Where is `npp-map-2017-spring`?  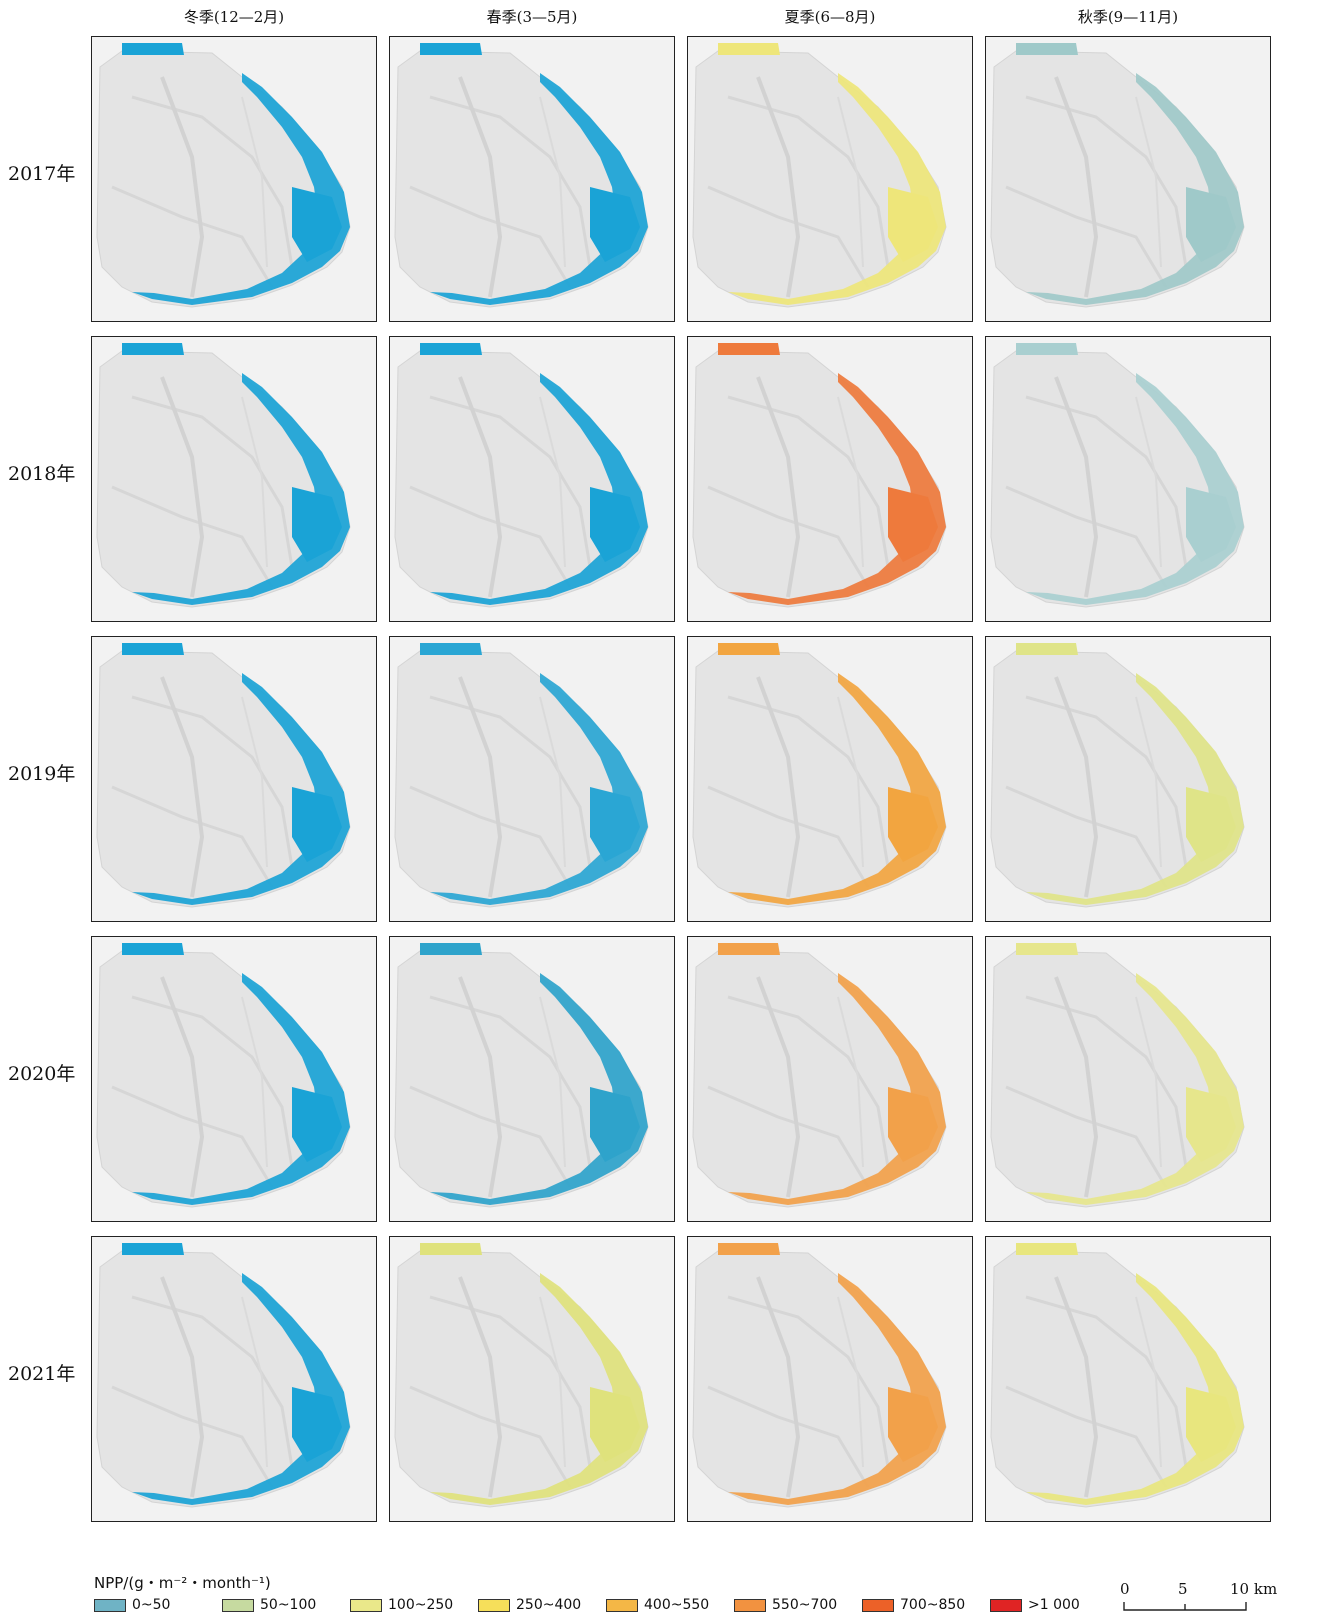 npp-map-2017-spring is located at coordinates (532, 179).